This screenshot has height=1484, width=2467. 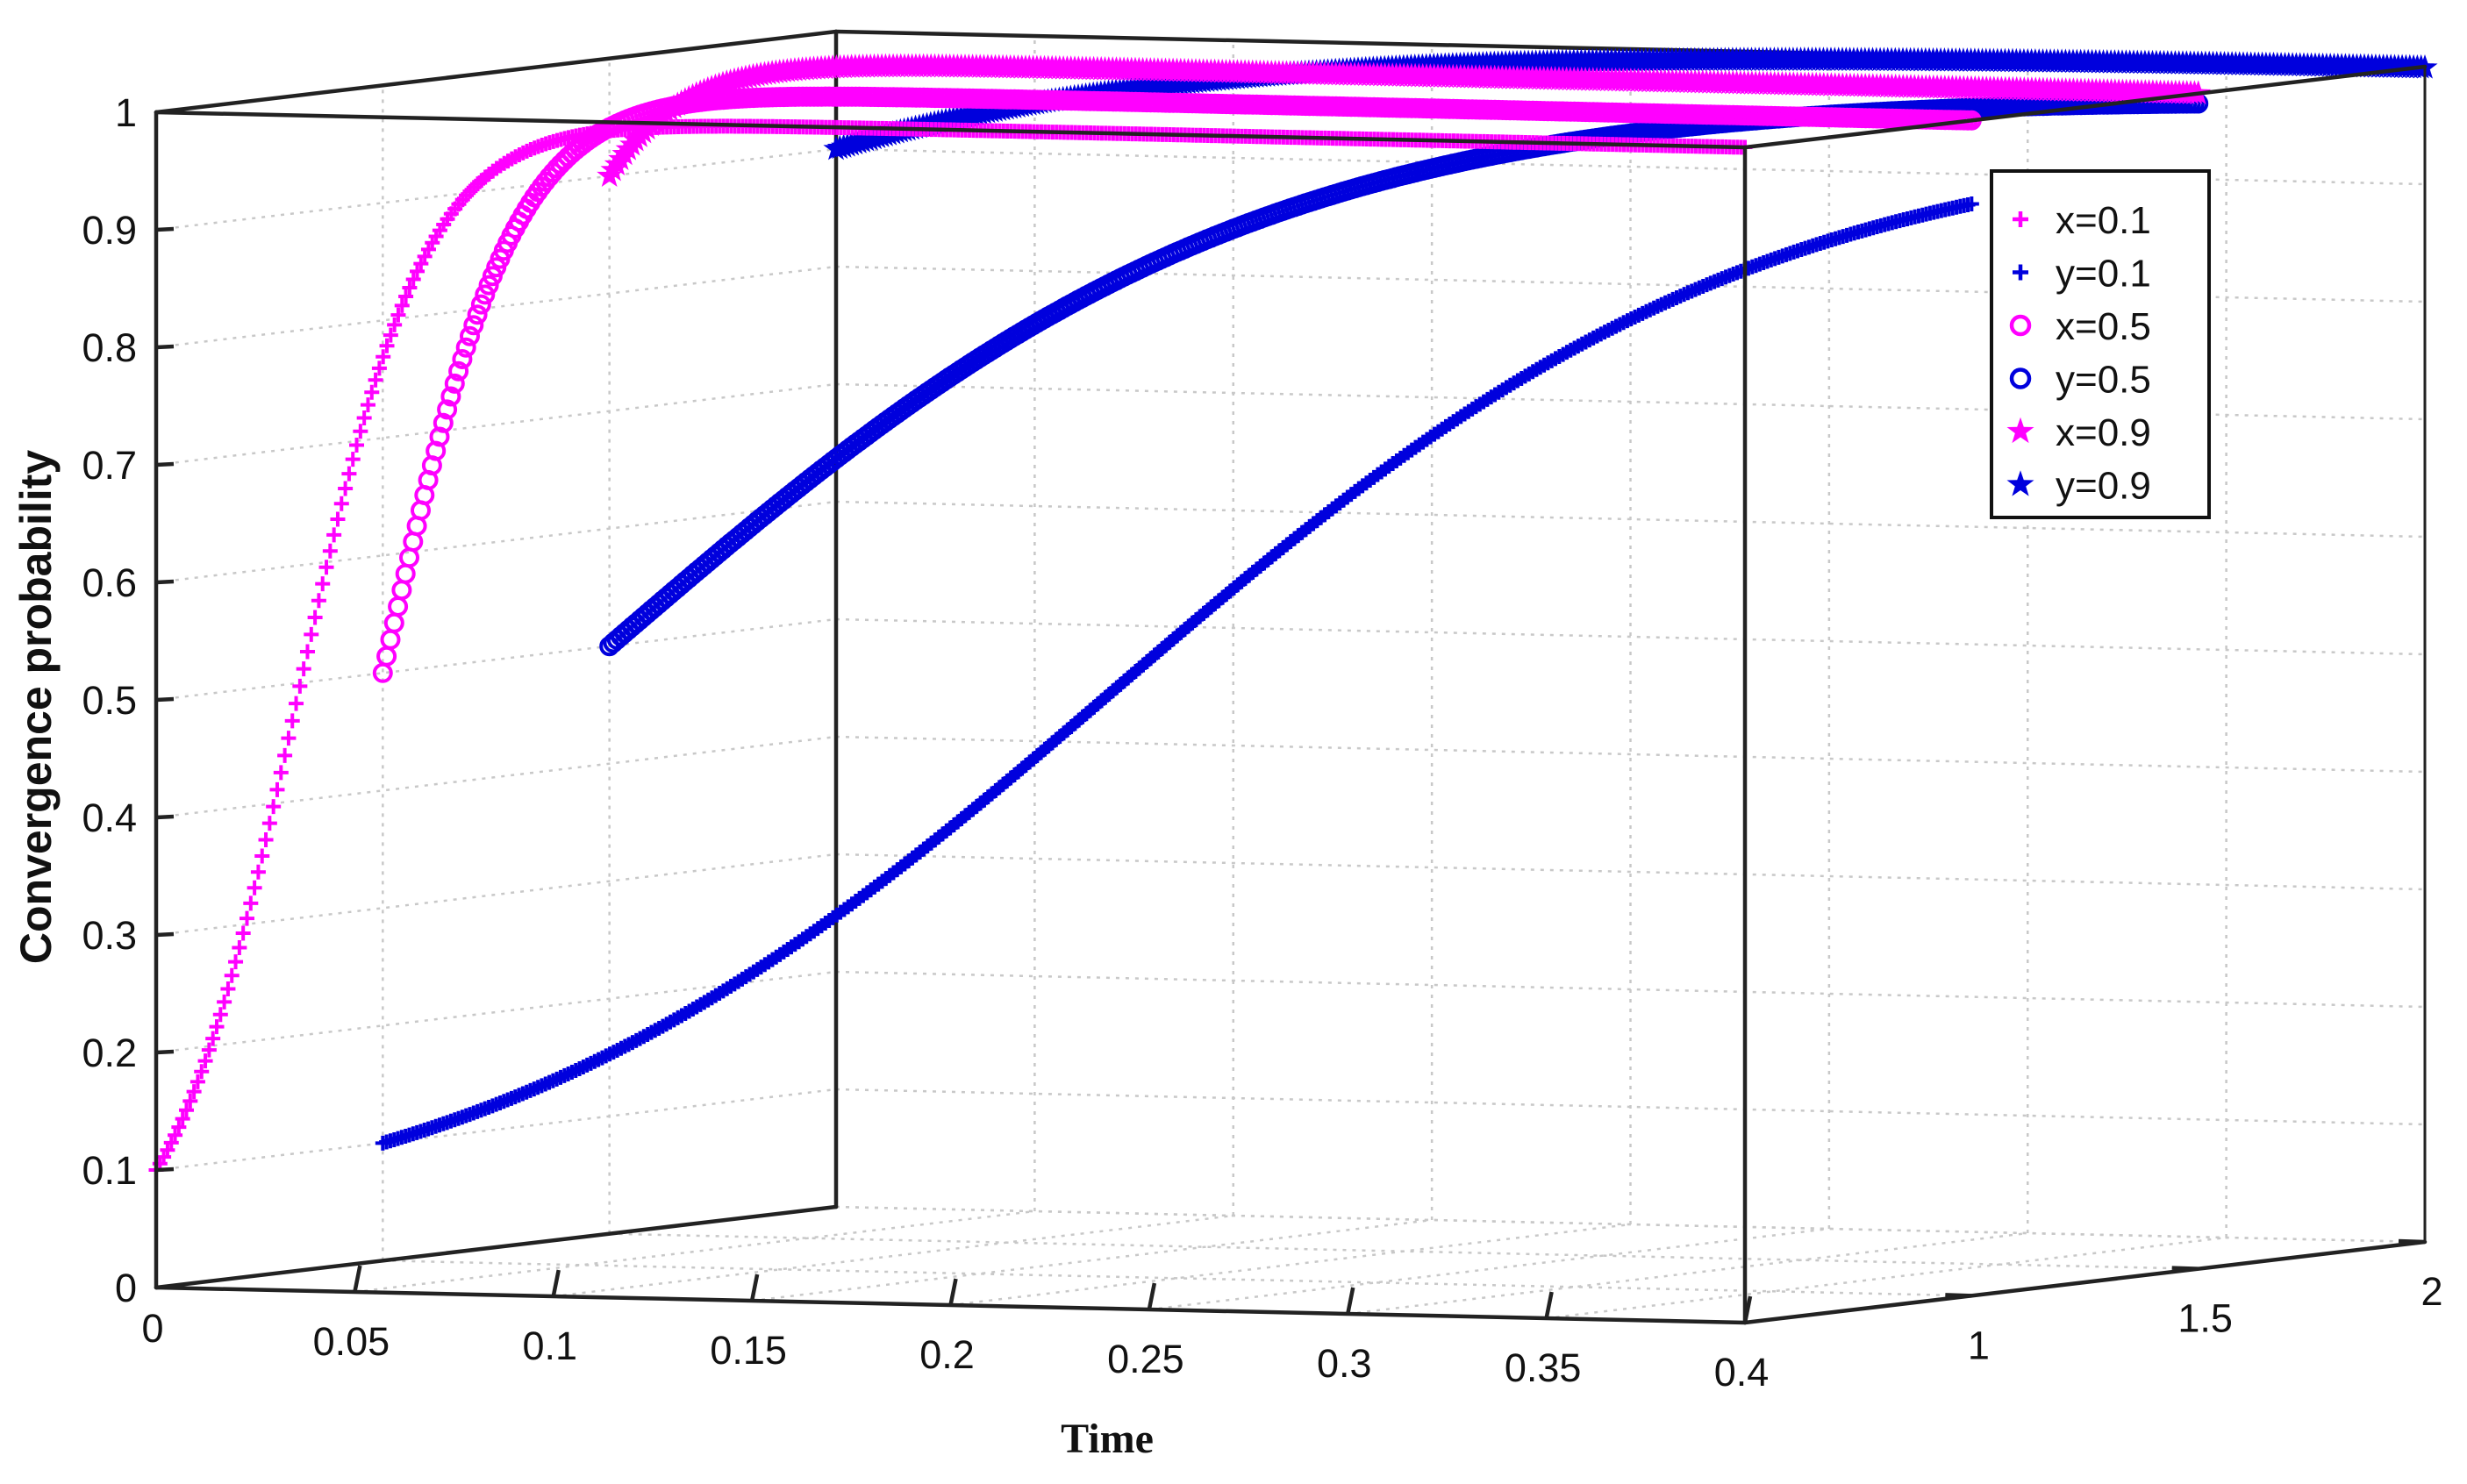 What do you see at coordinates (1145, 1359) in the screenshot?
I see `x-tick-label: 0.25` at bounding box center [1145, 1359].